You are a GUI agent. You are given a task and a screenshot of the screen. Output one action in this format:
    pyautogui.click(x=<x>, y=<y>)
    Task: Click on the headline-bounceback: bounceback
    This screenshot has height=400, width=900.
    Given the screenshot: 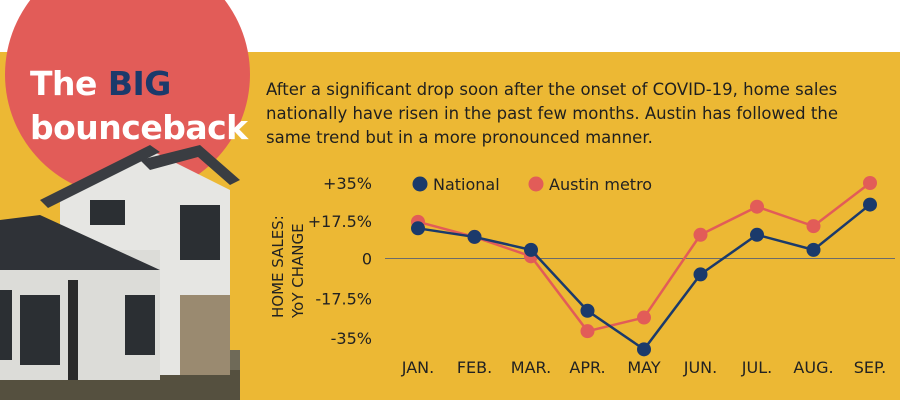 What is the action you would take?
    pyautogui.click(x=139, y=127)
    